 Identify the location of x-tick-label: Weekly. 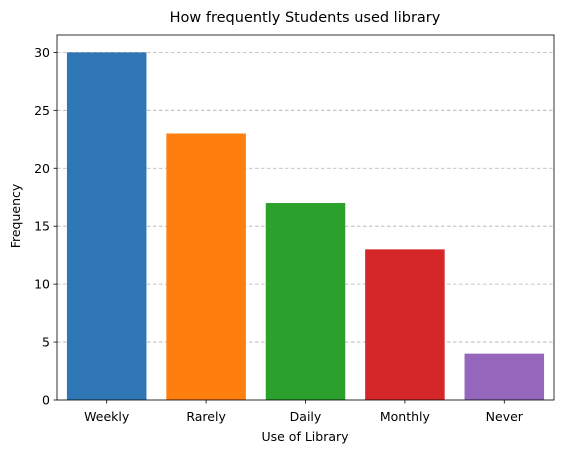
(107, 416).